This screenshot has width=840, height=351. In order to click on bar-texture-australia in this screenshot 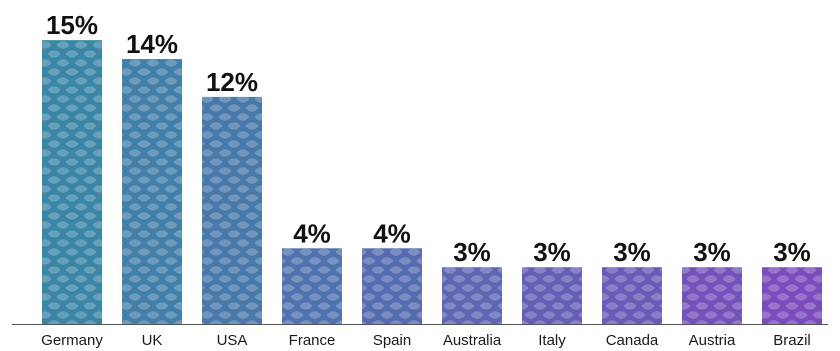, I will do `click(472, 295)`.